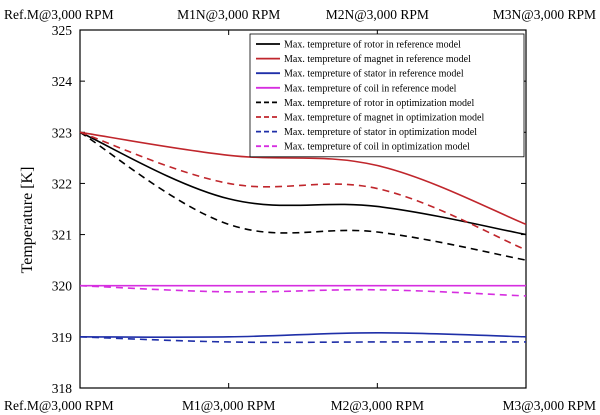  What do you see at coordinates (62, 183) in the screenshot?
I see `y-tick-label: 322` at bounding box center [62, 183].